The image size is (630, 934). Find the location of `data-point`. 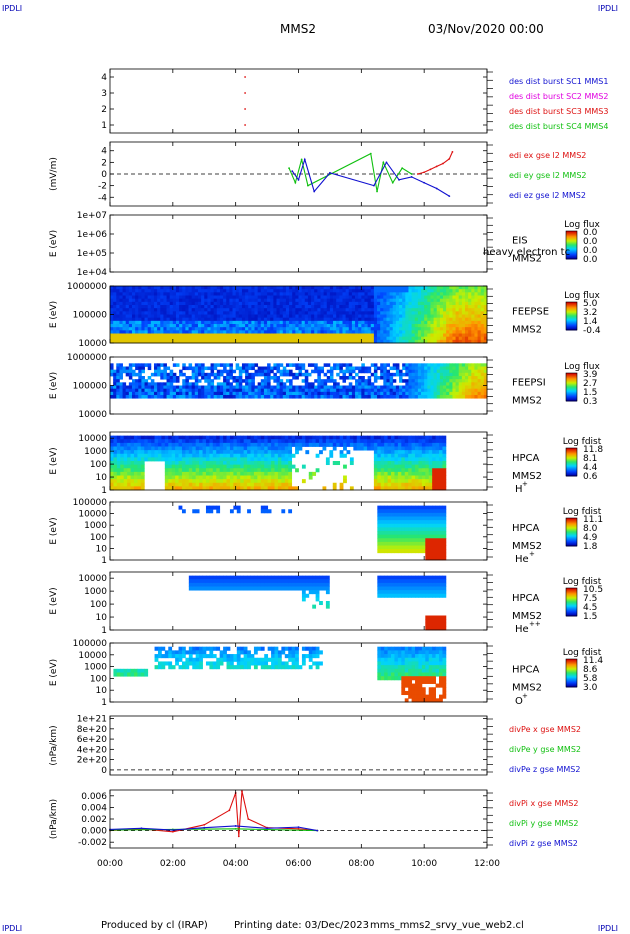

data-point is located at coordinates (411, 177).